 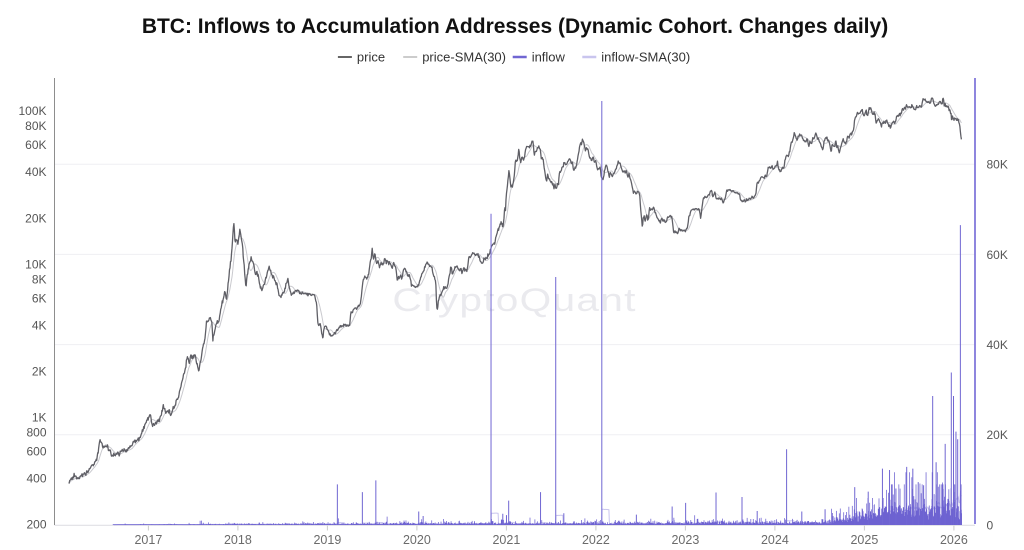 I want to click on svg-text: 2024, so click(x=775, y=540).